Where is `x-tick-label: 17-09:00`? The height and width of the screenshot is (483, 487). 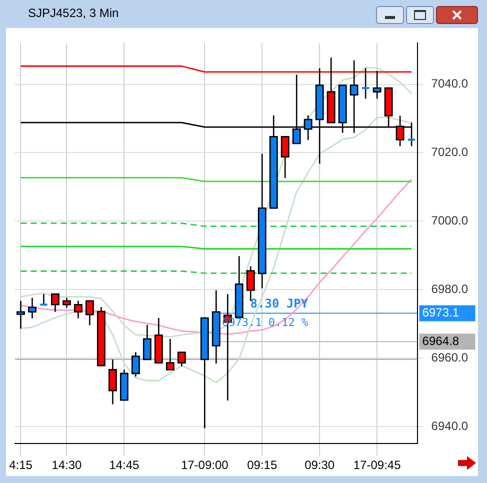 x-tick-label: 17-09:00 is located at coordinates (204, 465).